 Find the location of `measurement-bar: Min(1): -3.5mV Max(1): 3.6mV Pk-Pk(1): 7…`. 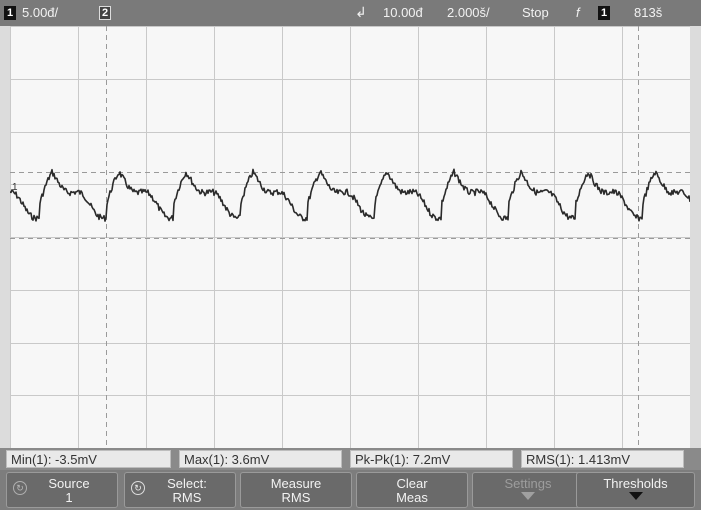

measurement-bar: Min(1): -3.5mV Max(1): 3.6mV Pk-Pk(1): 7… is located at coordinates (350, 459).